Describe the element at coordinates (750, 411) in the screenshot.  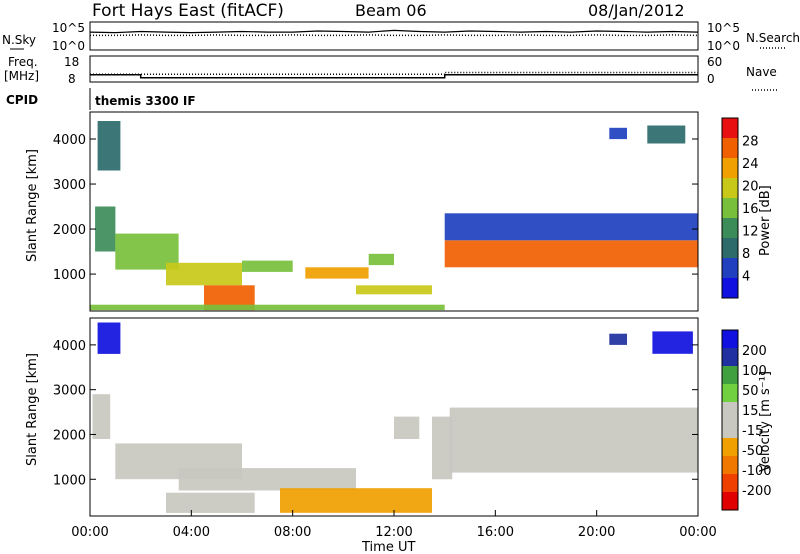
I see `colorbar-tick-3: 15` at that location.